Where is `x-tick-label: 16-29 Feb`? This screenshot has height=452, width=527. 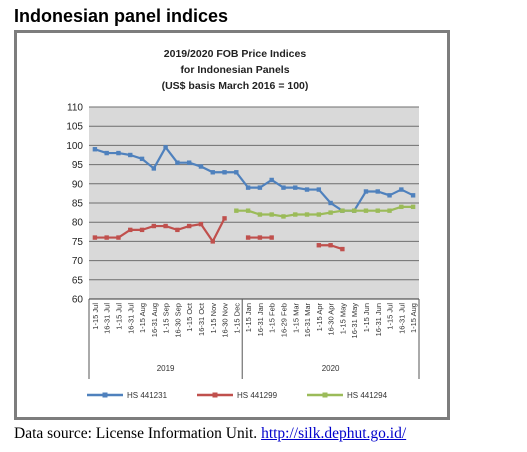
x-tick-label: 16-29 Feb is located at coordinates (283, 320).